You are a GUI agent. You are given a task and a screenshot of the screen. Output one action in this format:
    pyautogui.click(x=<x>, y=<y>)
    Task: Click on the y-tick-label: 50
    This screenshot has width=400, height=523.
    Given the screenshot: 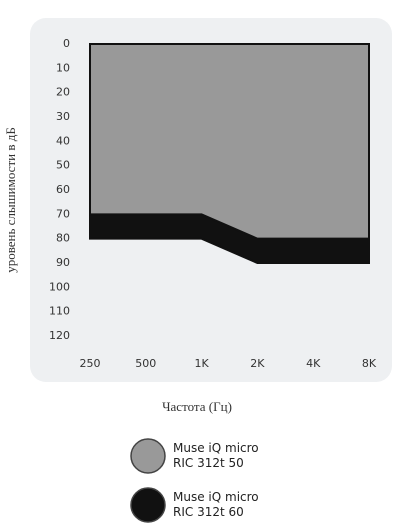 What is the action you would take?
    pyautogui.click(x=63, y=165)
    